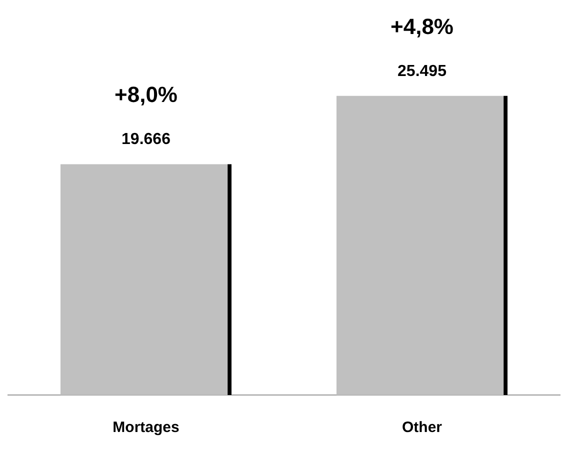 The width and height of the screenshot is (562, 461). Describe the element at coordinates (146, 139) in the screenshot. I see `data-label: 19.666` at that location.